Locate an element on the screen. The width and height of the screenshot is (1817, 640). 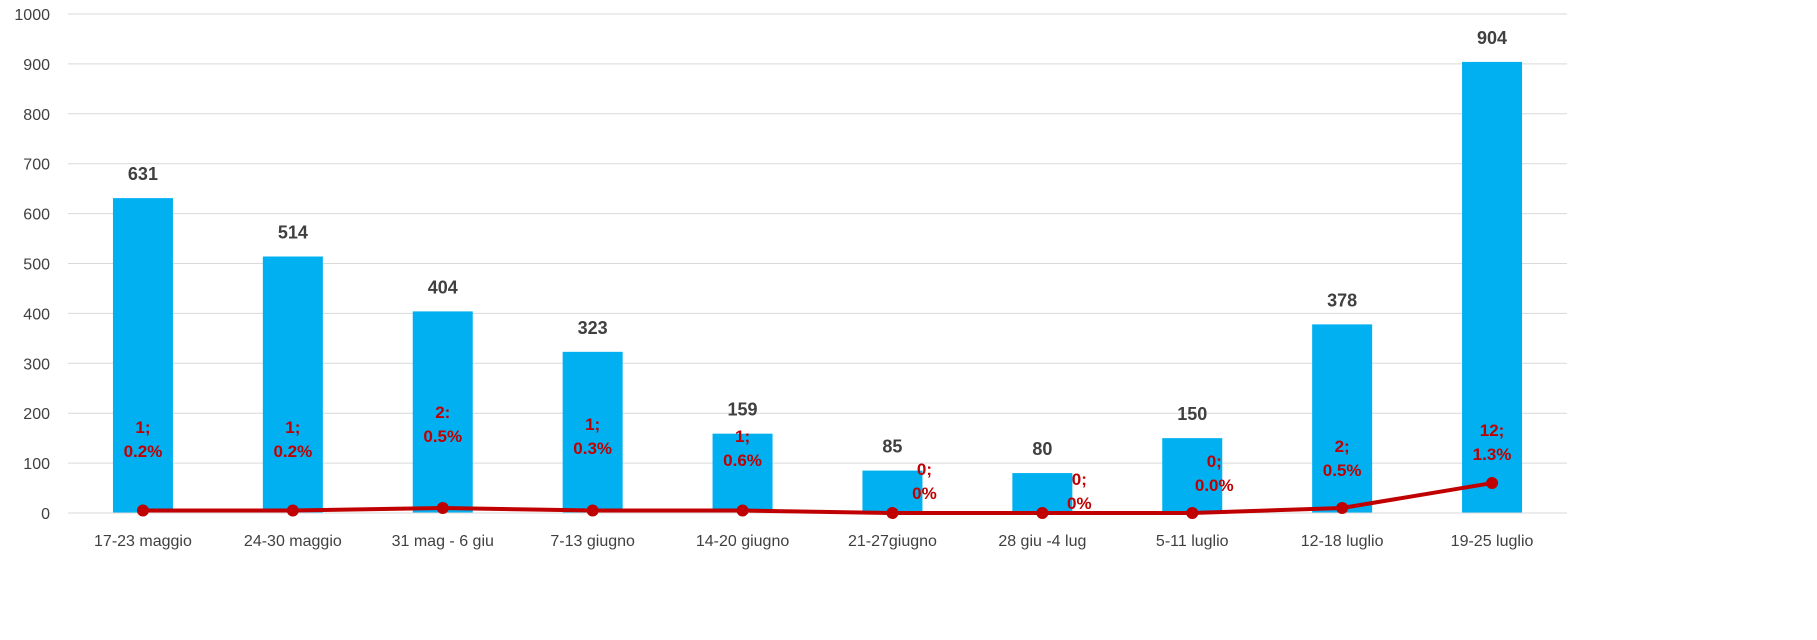
line-data-label: 2; 0.5% is located at coordinates (1342, 458).